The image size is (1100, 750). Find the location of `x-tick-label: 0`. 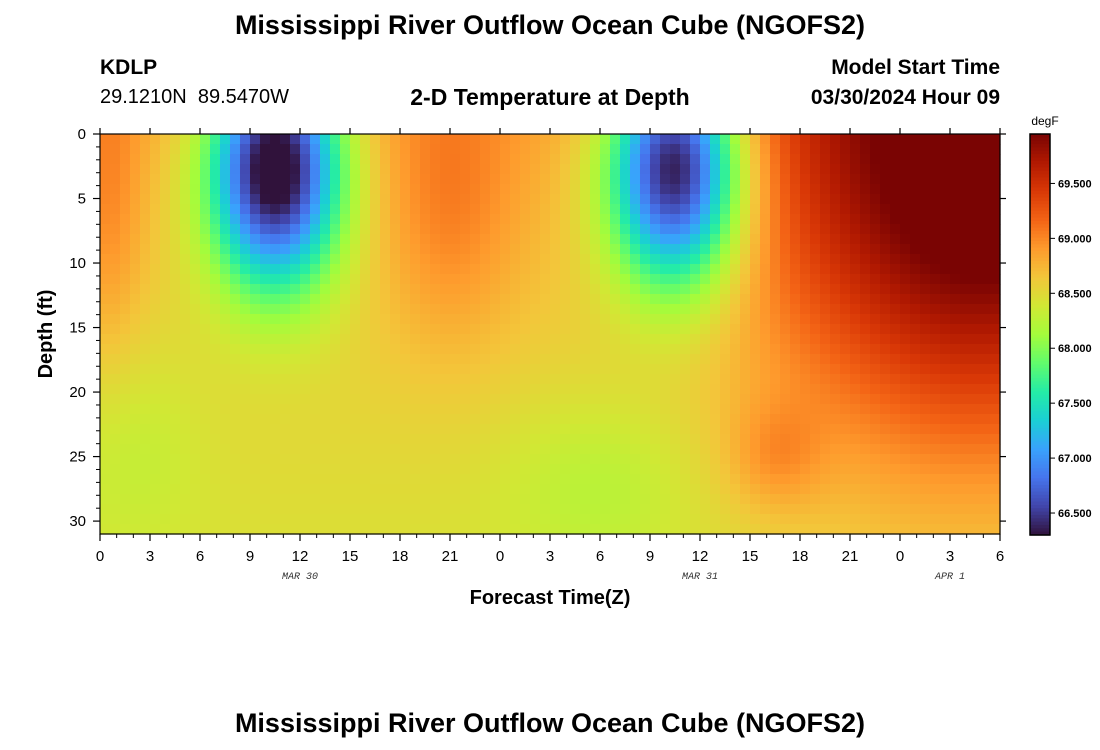

x-tick-label: 0 is located at coordinates (100, 556).